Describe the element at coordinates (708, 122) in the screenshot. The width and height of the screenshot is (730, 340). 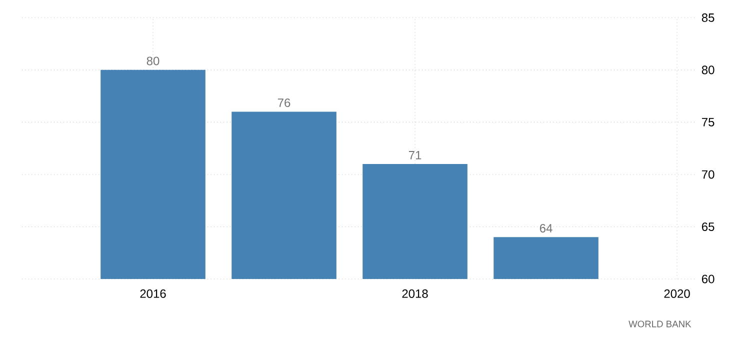
I see `y-tick-label: 75` at that location.